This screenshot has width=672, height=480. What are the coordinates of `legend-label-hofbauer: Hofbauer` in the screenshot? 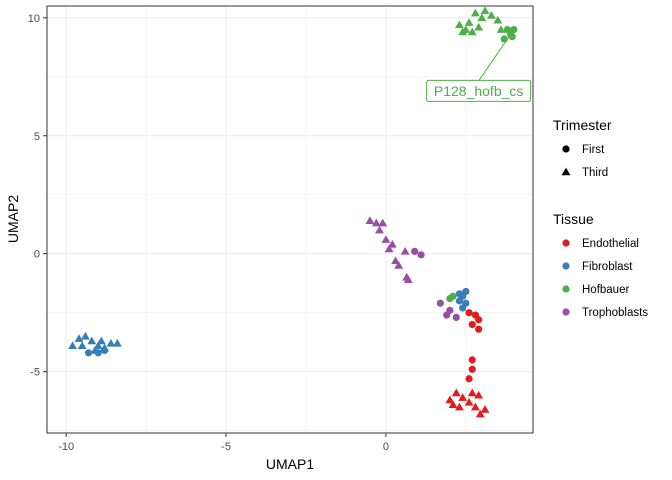 It's located at (605, 290).